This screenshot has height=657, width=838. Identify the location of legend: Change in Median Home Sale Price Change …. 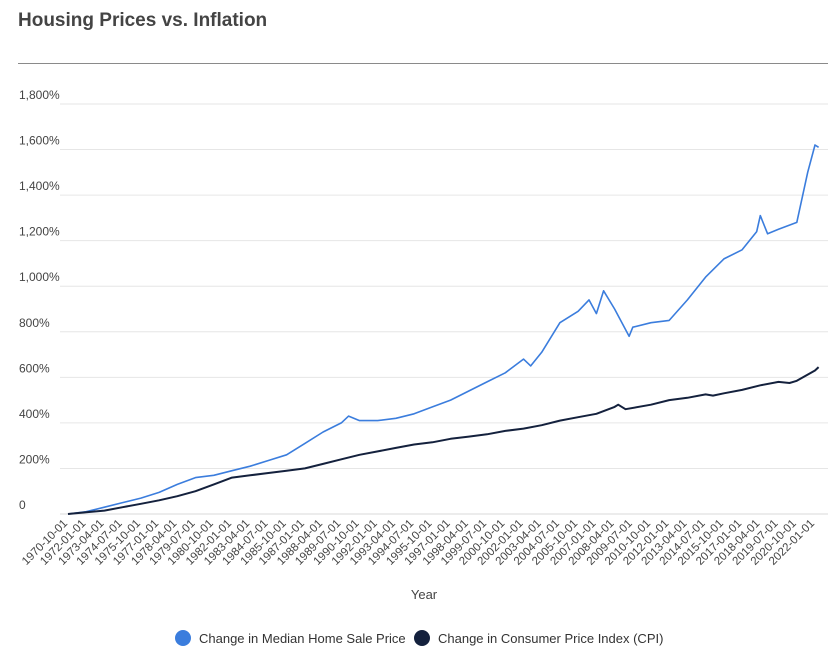
(419, 641).